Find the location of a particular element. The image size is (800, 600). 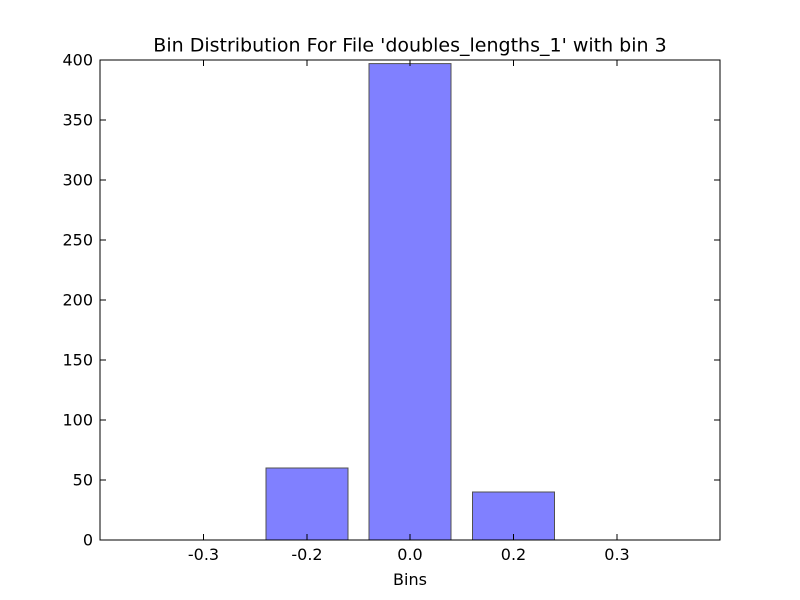

x-tick-label: 0.2 is located at coordinates (513, 554).